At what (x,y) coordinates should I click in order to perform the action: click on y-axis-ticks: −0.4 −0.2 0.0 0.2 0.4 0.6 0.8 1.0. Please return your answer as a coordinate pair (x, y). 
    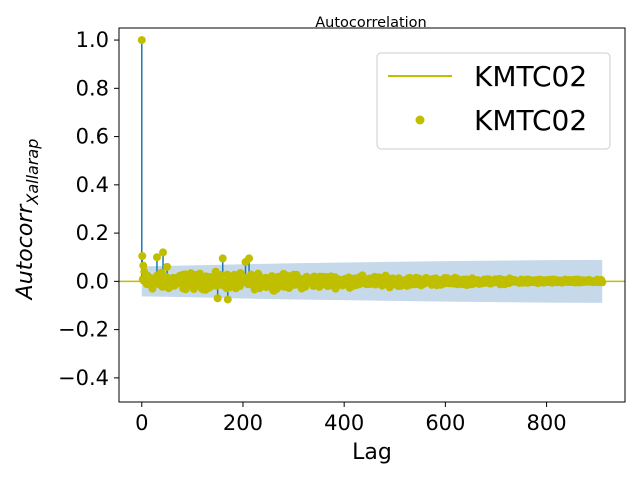
    Looking at the image, I should click on (88, 209).